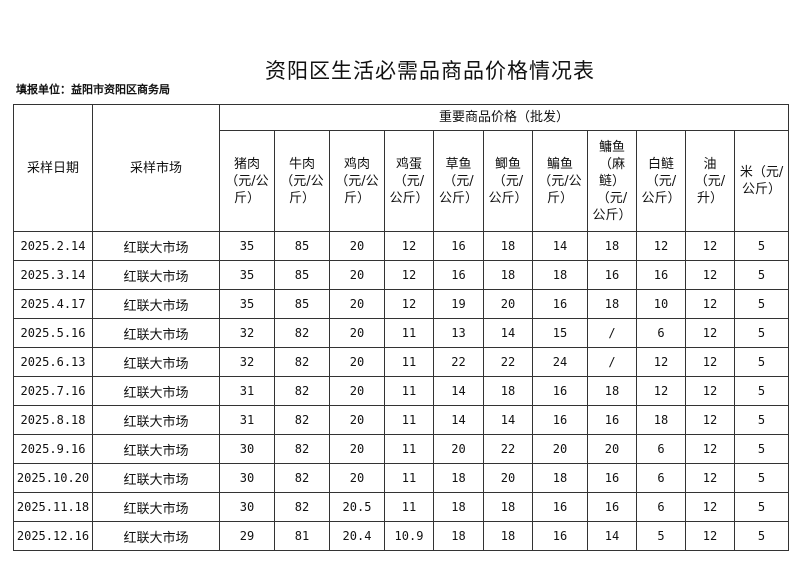  Describe the element at coordinates (53, 362) in the screenshot. I see `cell-date: 2025.6.13` at that location.